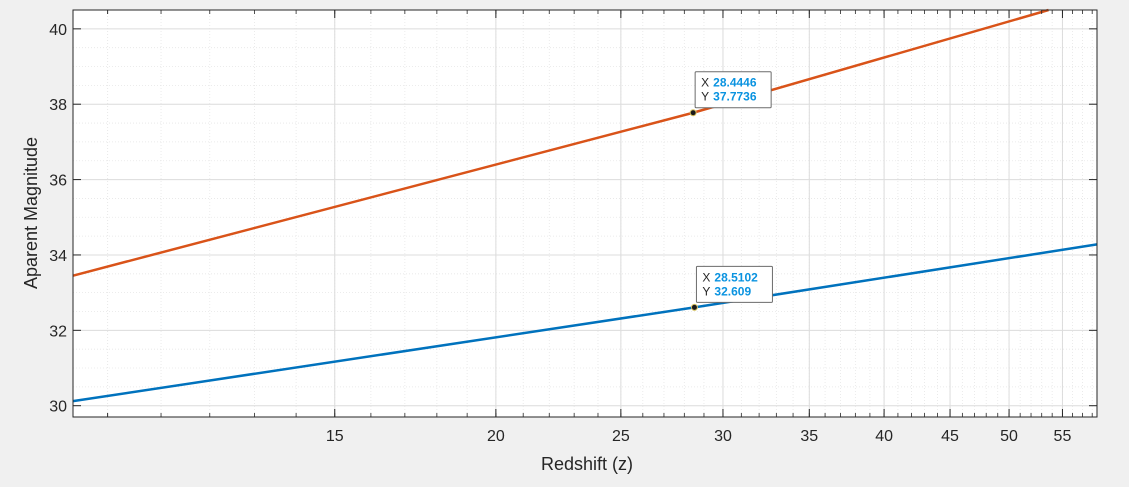 The width and height of the screenshot is (1129, 487). Describe the element at coordinates (1063, 436) in the screenshot. I see `x-tick-label: 55` at that location.